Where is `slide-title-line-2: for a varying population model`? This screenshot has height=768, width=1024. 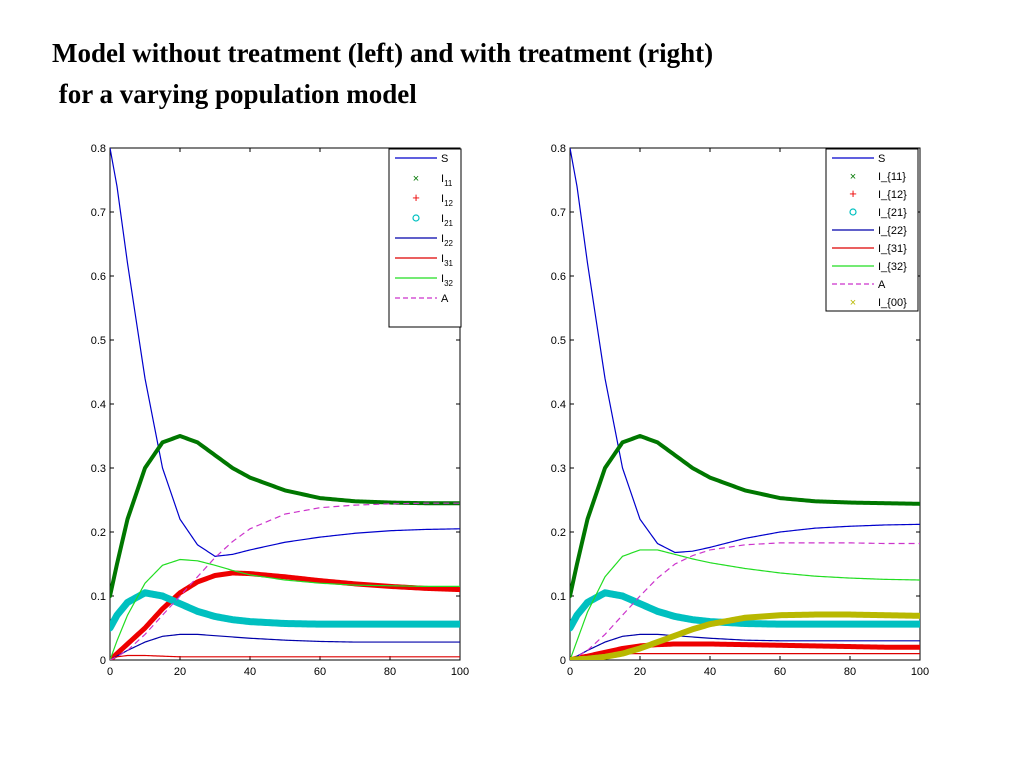 slide-title-line-2: for a varying population model is located at coordinates (234, 94).